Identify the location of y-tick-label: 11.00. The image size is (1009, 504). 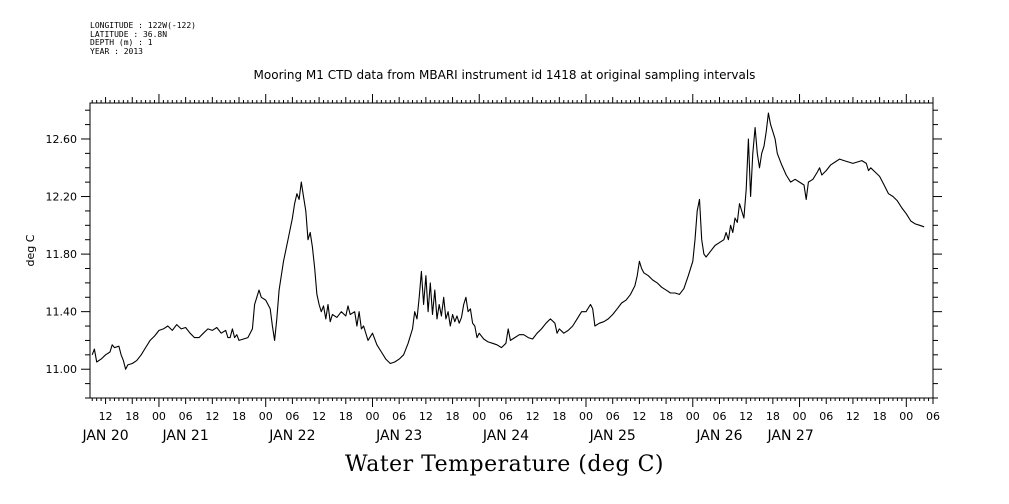
(62, 369).